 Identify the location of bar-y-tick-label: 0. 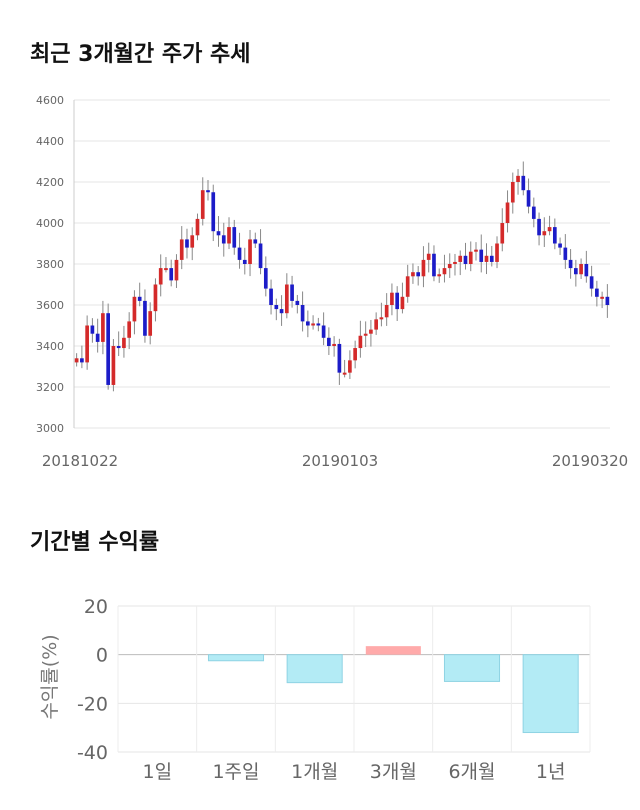
(102, 656).